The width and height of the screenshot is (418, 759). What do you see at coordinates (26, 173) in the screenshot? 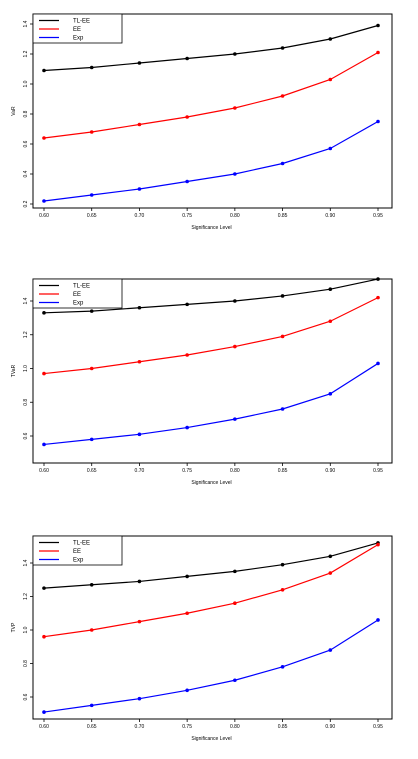
I see `y-tick-label: 0.4` at bounding box center [26, 173].